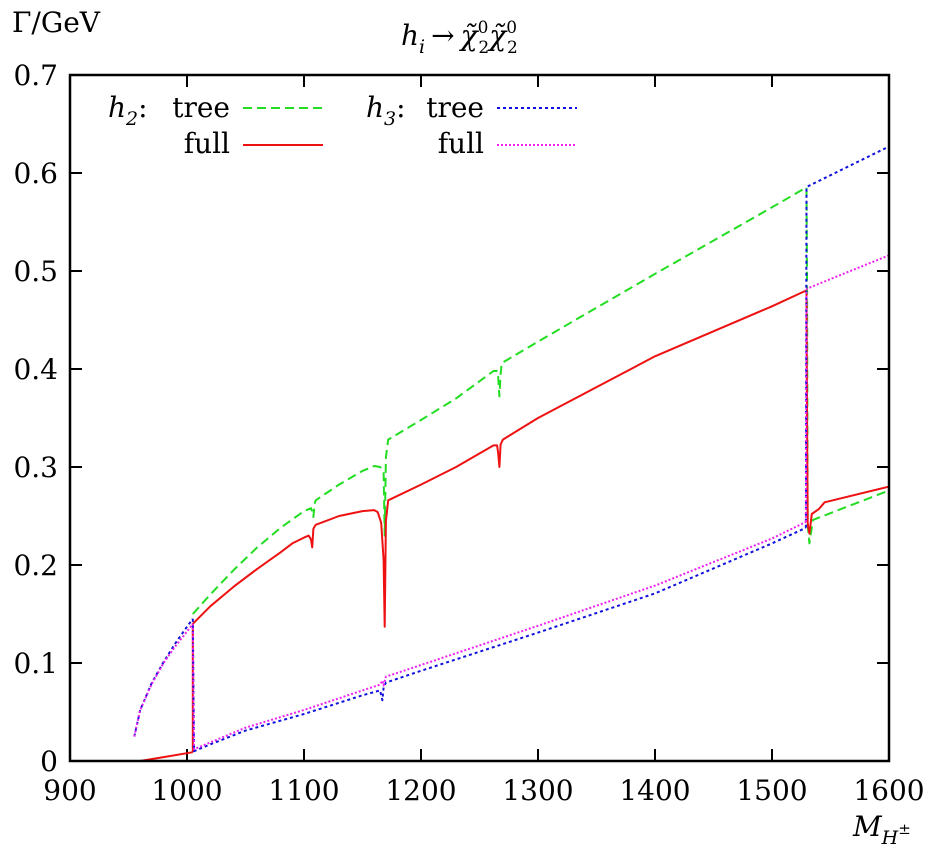  What do you see at coordinates (128, 110) in the screenshot?
I see `legend-group-h2: h2:` at bounding box center [128, 110].